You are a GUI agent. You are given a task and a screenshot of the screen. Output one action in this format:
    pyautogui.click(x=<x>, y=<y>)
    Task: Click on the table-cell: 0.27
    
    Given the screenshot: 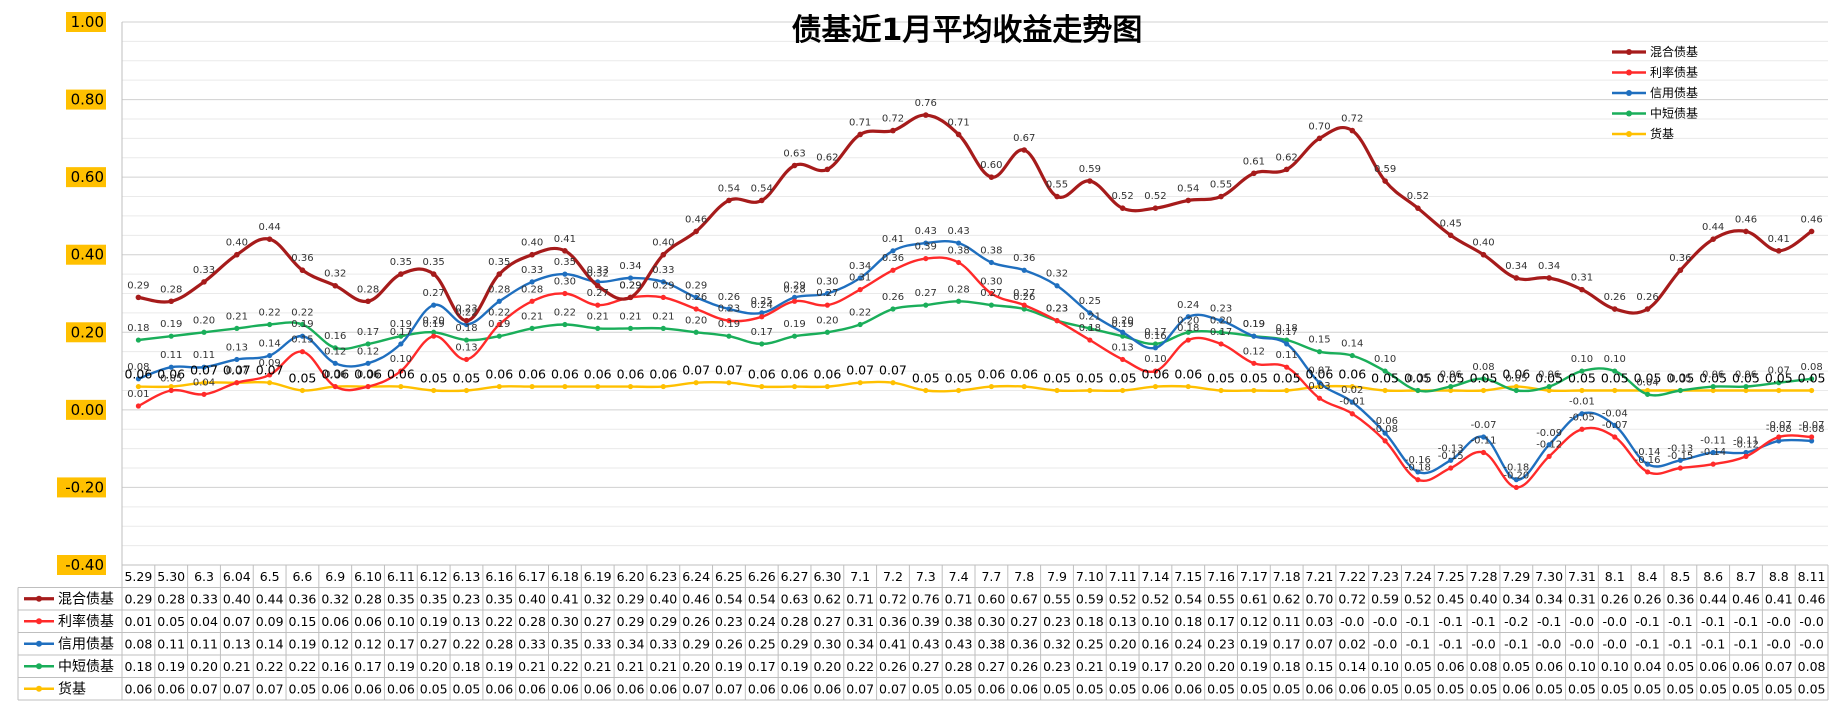 What is the action you would take?
    pyautogui.click(x=827, y=621)
    